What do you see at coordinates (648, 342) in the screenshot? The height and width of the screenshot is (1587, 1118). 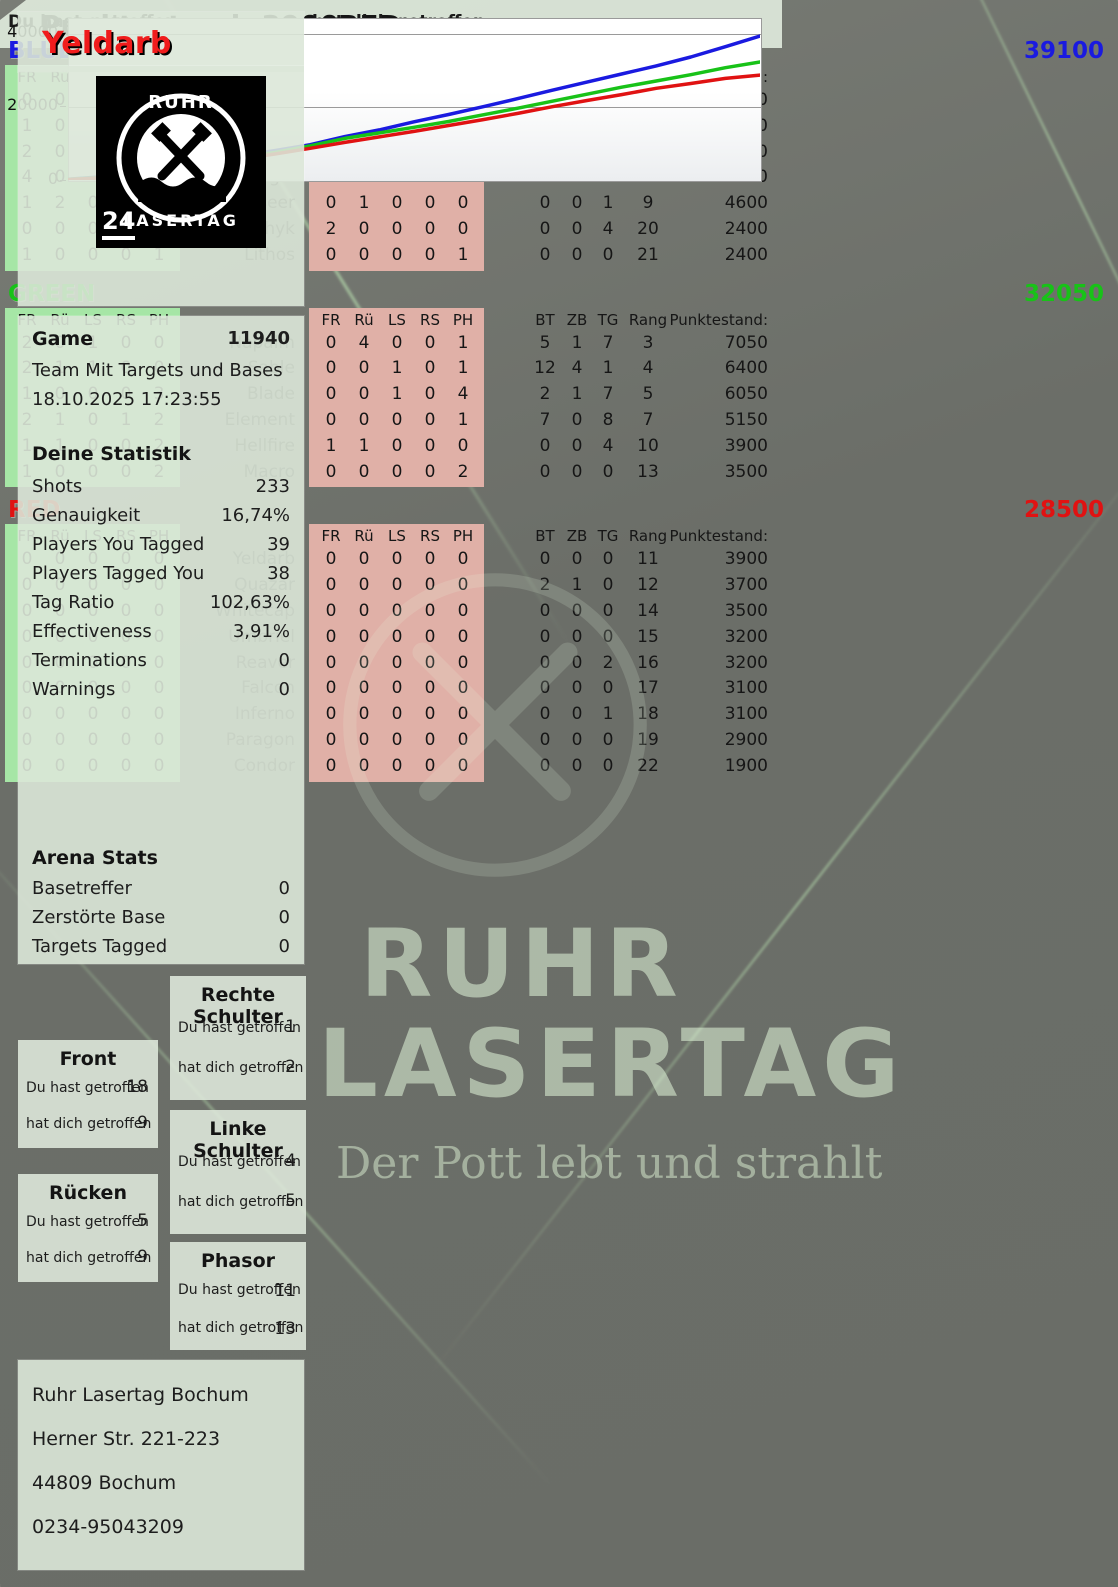 I see `cell-rang: 3` at bounding box center [648, 342].